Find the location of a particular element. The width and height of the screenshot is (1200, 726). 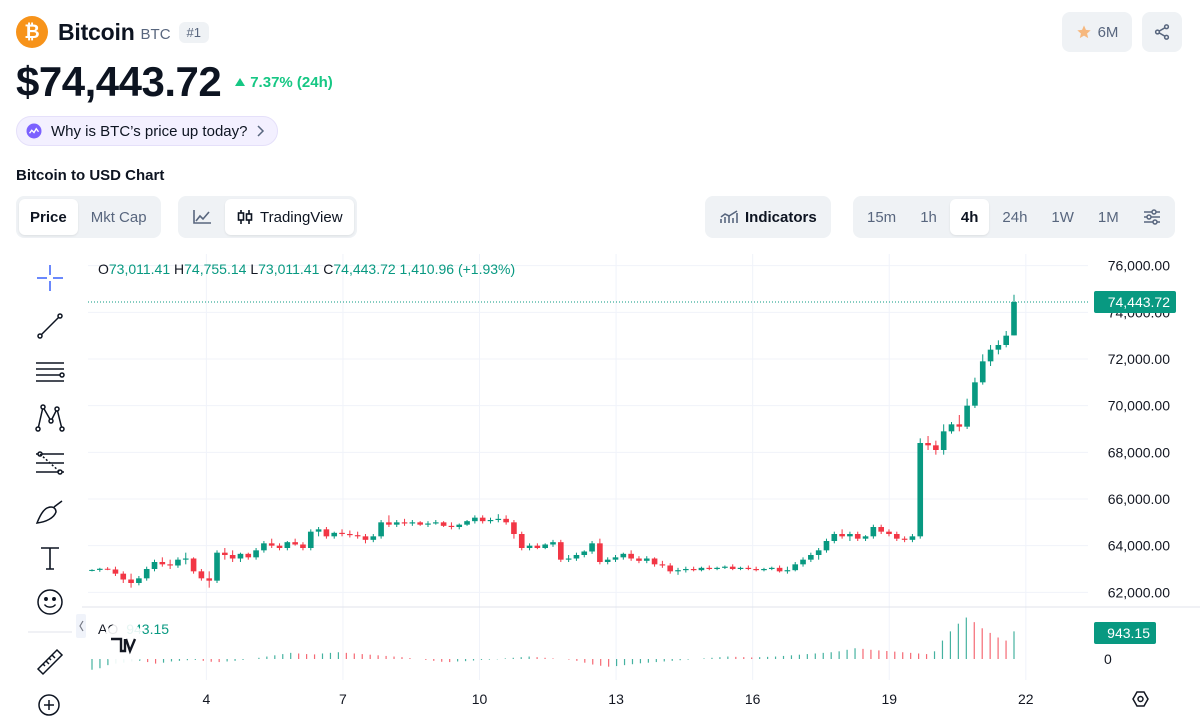

zoom-in-icon is located at coordinates (49, 705).